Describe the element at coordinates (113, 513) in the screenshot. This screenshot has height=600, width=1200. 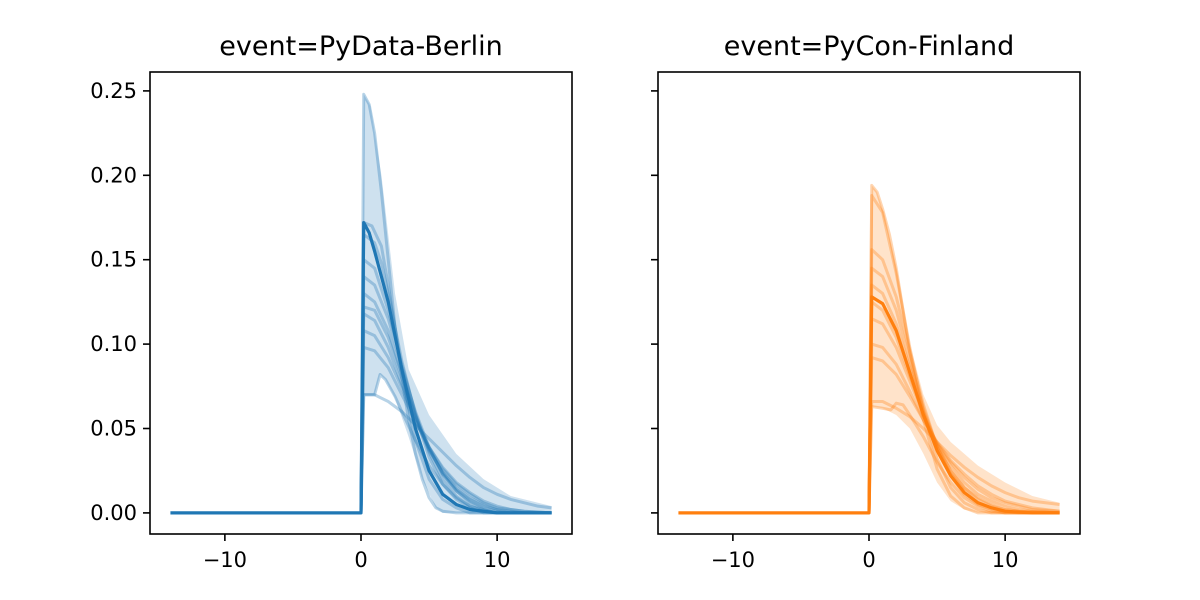
I see `y-tick-label: 0.00` at that location.